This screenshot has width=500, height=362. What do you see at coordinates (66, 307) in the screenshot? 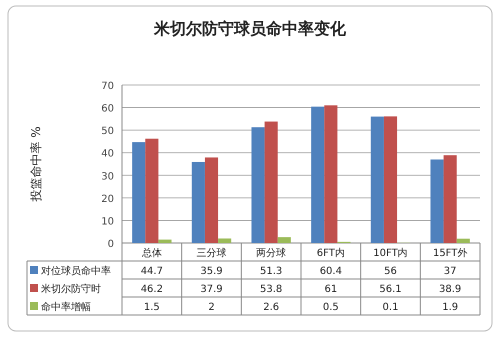
I see `legend-label: 命中率增幅` at bounding box center [66, 307].